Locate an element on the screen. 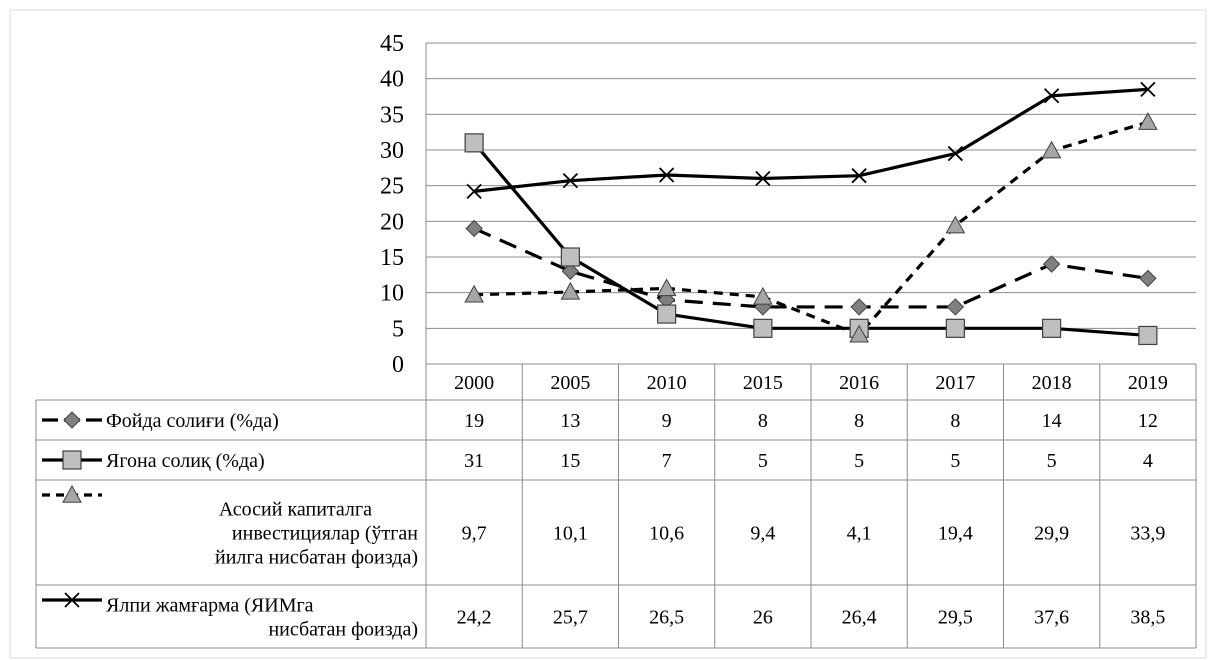 The width and height of the screenshot is (1214, 660). data-label: 13 is located at coordinates (570, 421).